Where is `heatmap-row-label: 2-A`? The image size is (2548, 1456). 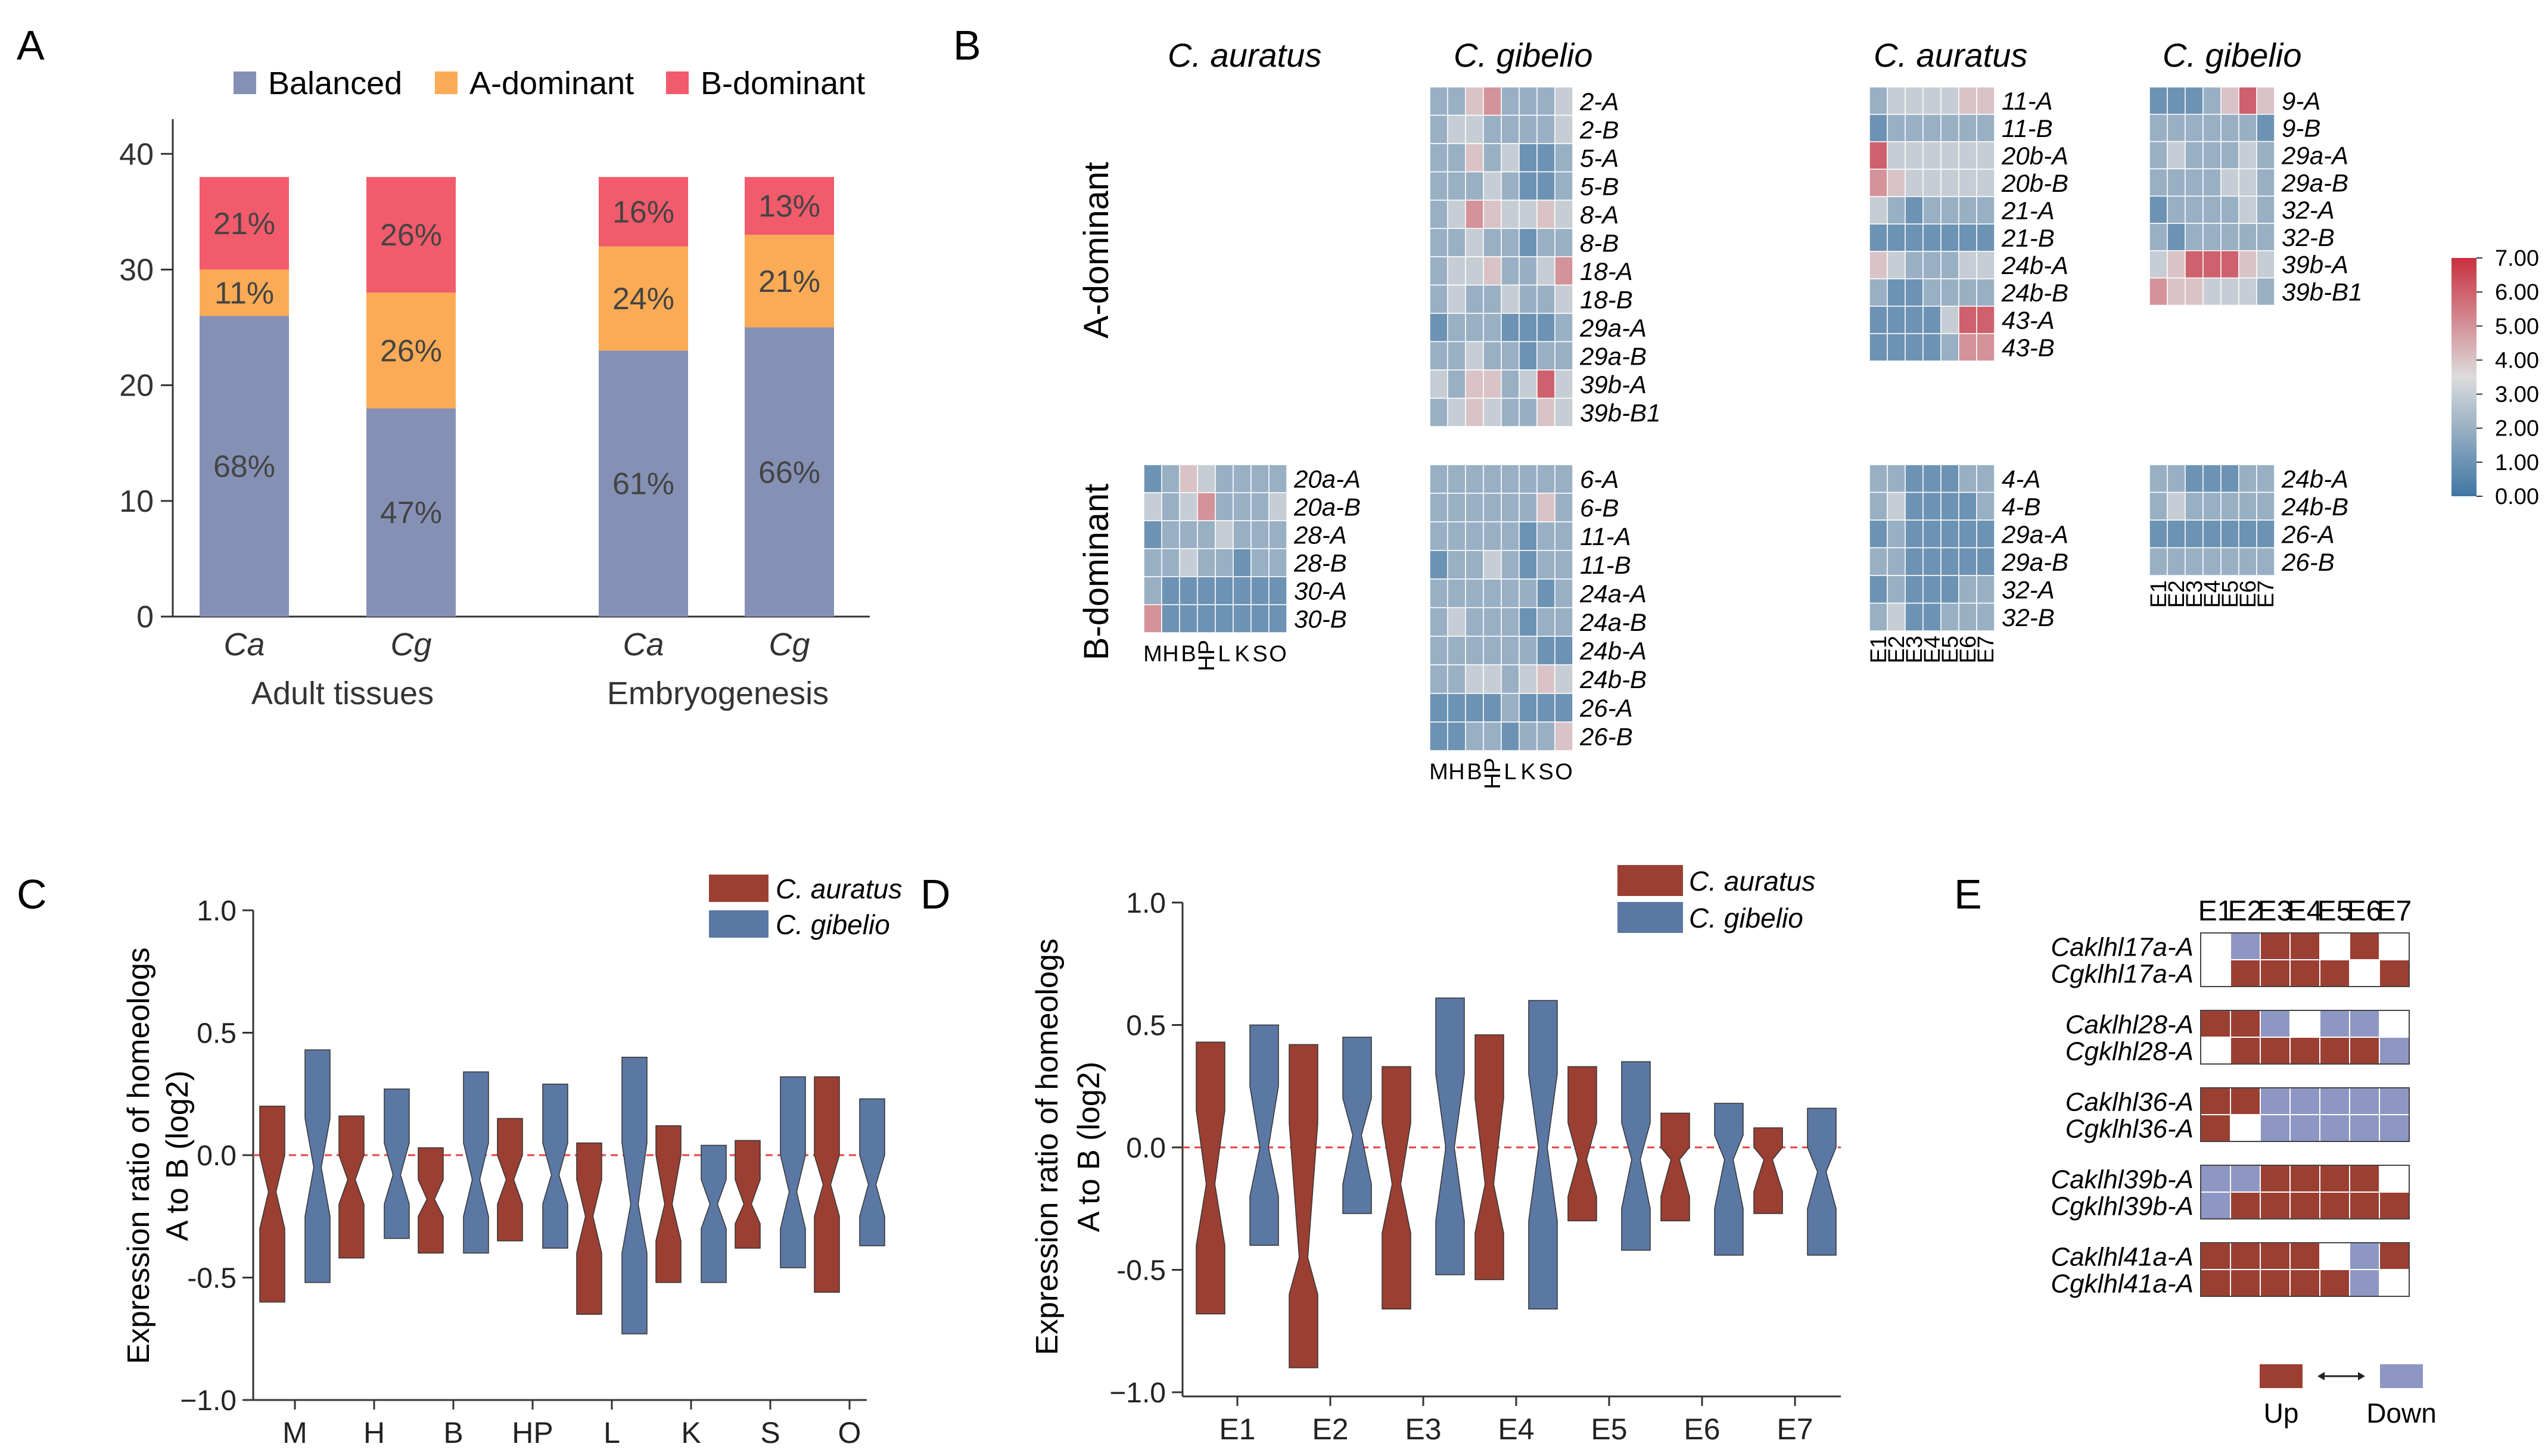
heatmap-row-label: 2-A is located at coordinates (1599, 102).